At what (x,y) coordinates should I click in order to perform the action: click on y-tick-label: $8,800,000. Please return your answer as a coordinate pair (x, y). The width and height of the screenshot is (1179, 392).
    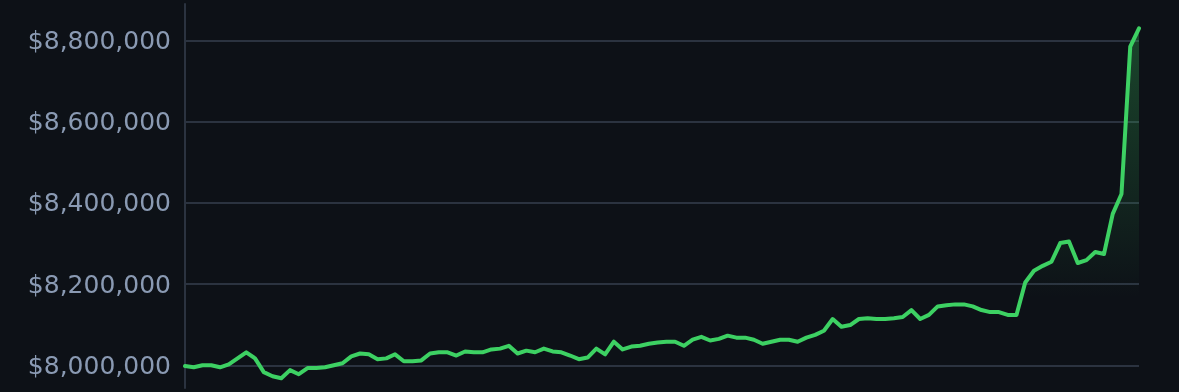
    Looking at the image, I should click on (99, 41).